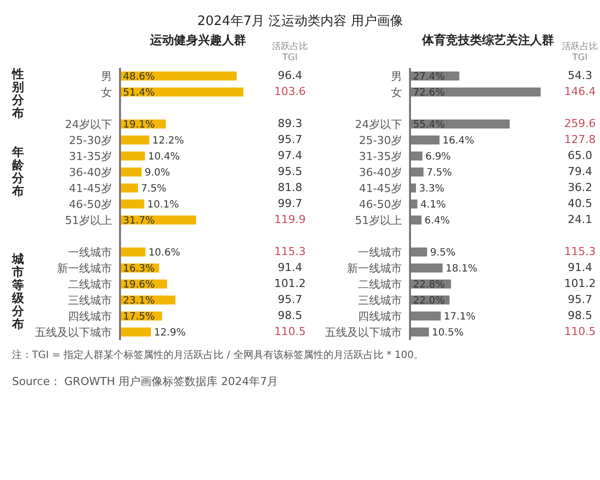  What do you see at coordinates (460, 317) in the screenshot?
I see `data-label: 17.1%` at bounding box center [460, 317].